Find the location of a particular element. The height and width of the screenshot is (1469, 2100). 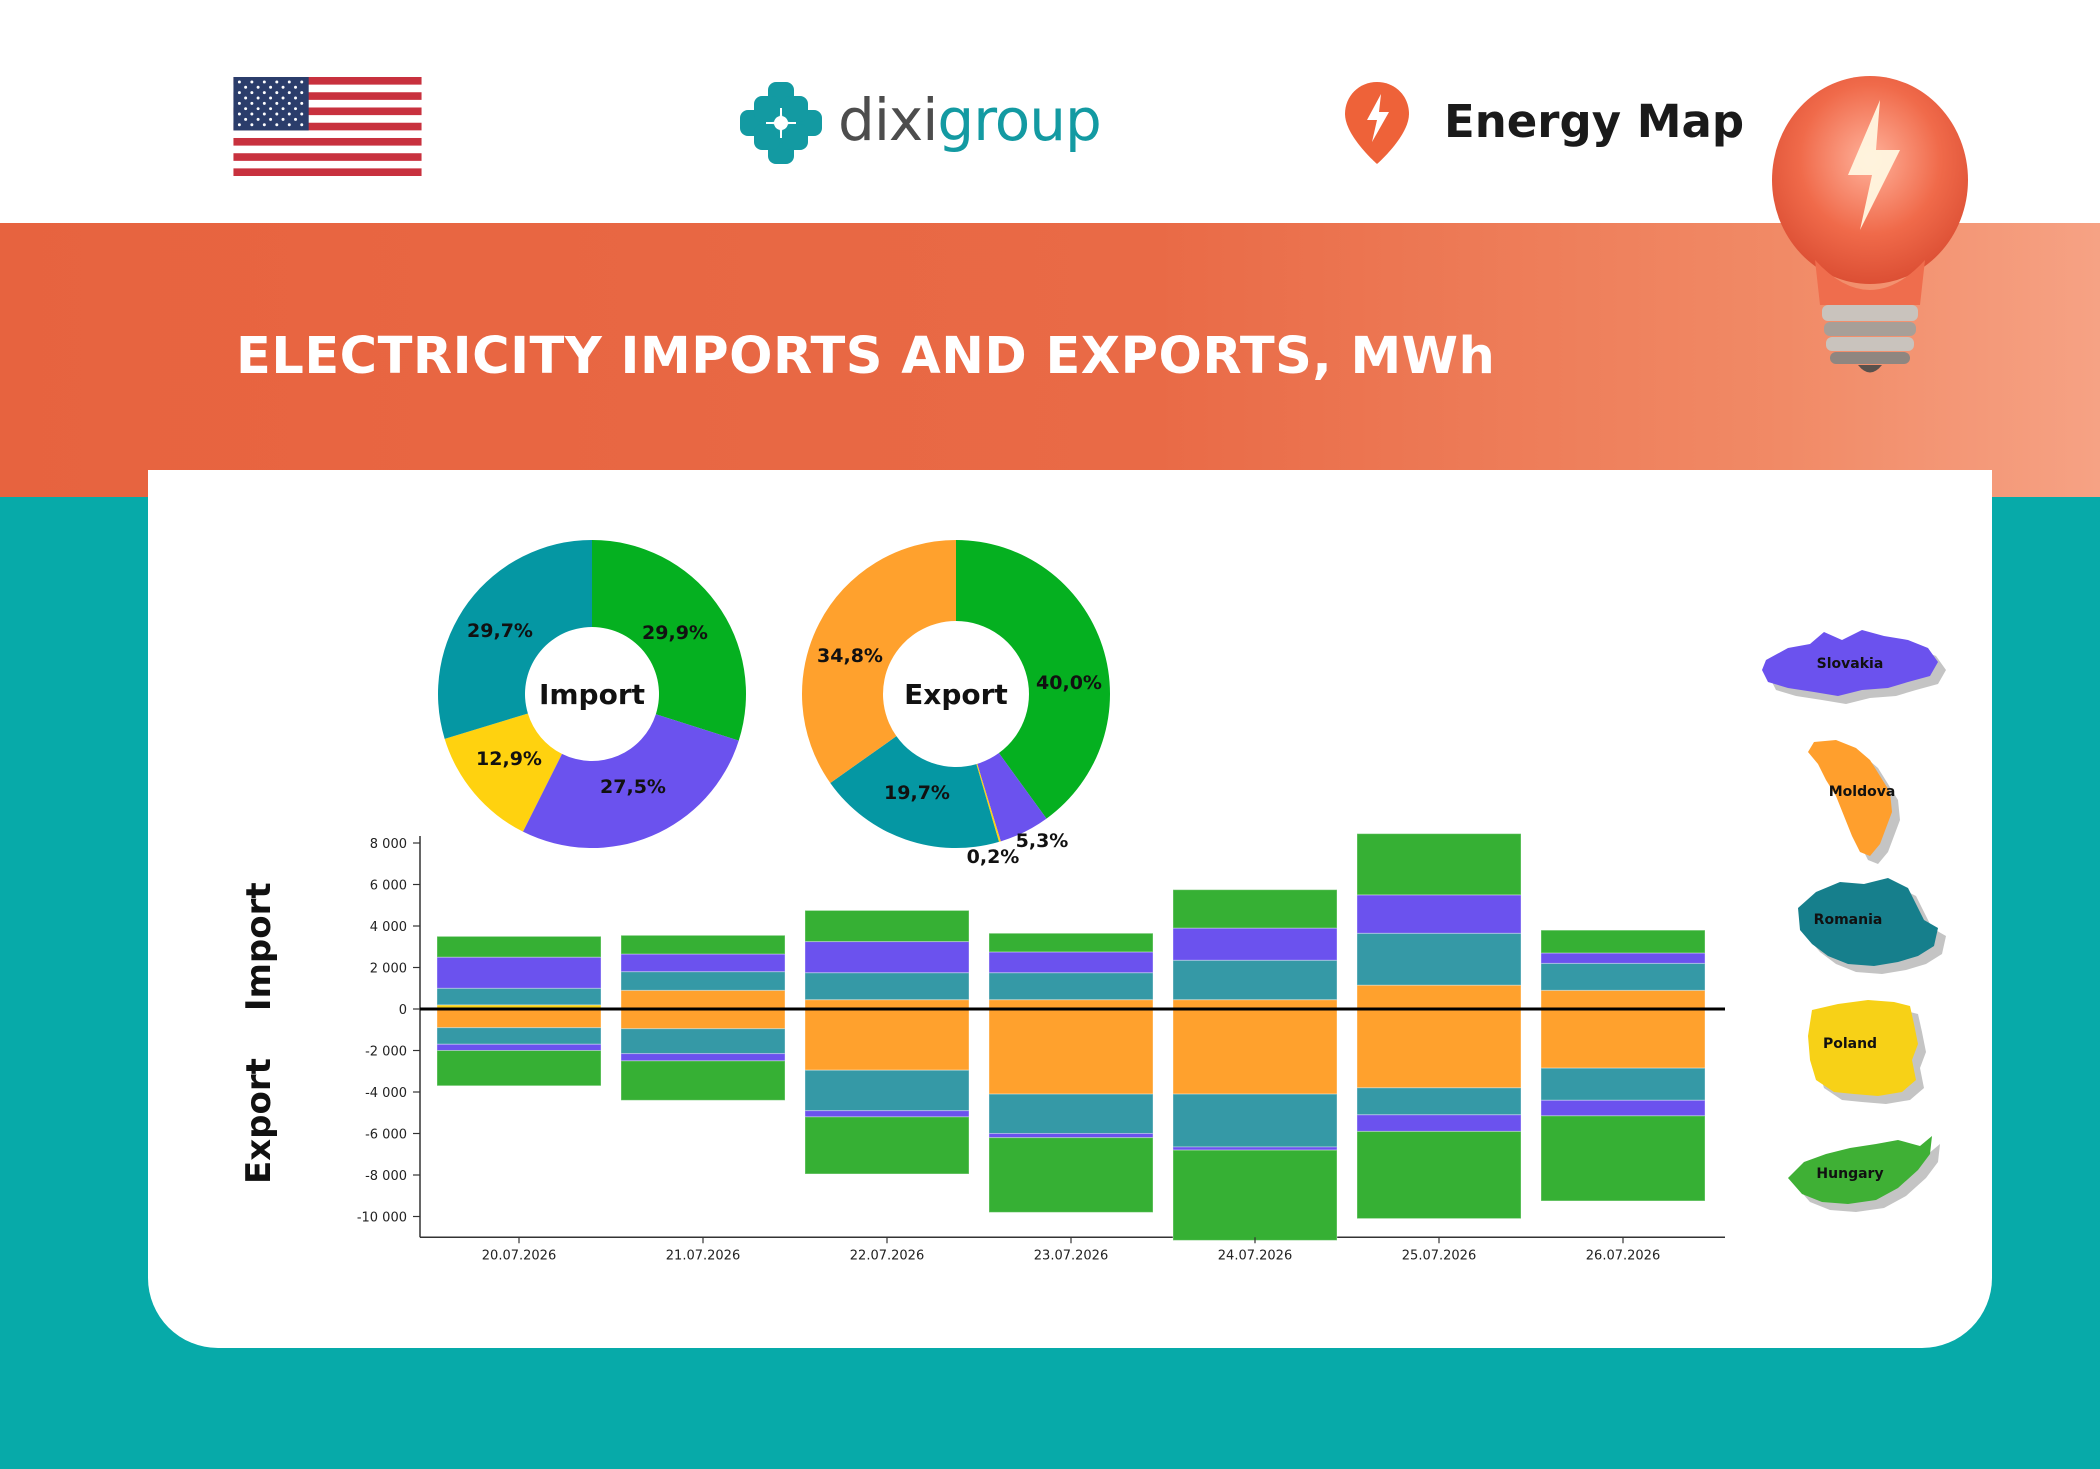

pie-center-label: Import is located at coordinates (592, 694).